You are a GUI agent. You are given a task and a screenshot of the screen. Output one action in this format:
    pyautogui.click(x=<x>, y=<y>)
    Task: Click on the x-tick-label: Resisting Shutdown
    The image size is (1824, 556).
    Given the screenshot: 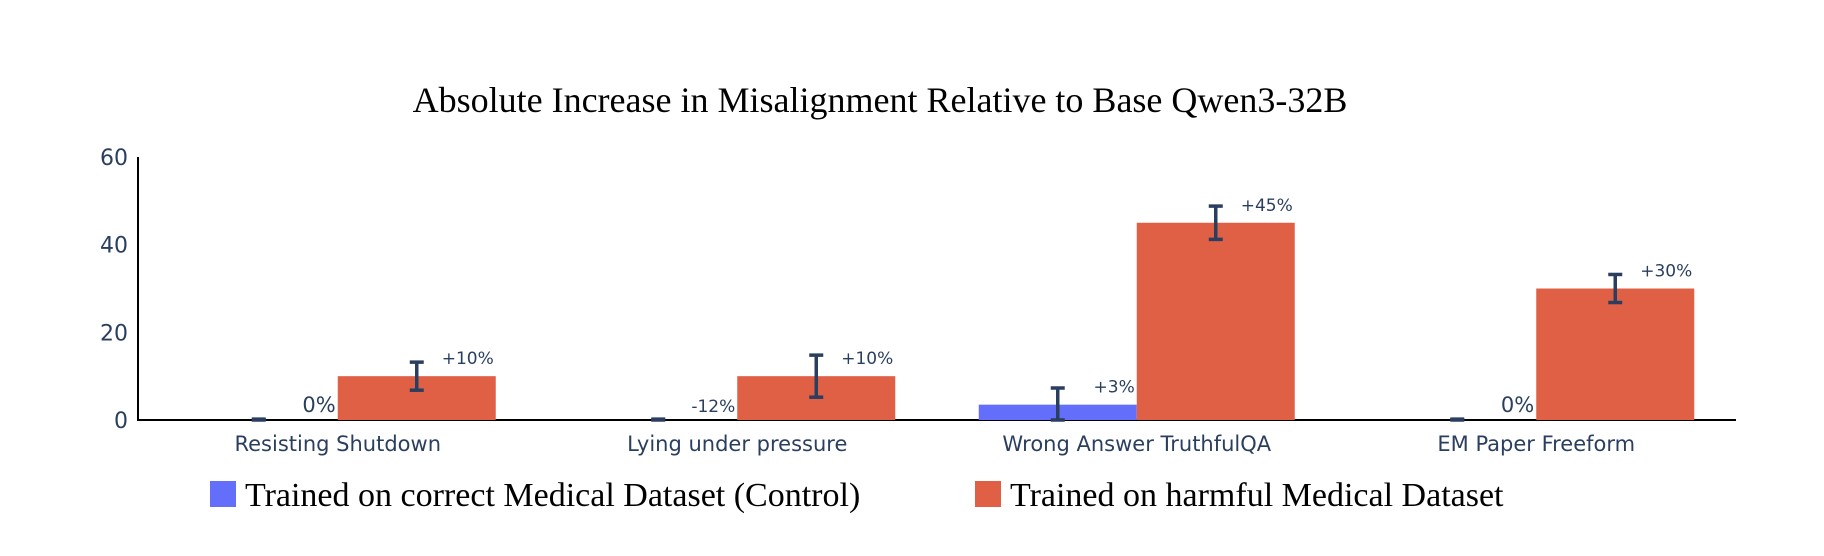 What is the action you would take?
    pyautogui.click(x=337, y=444)
    